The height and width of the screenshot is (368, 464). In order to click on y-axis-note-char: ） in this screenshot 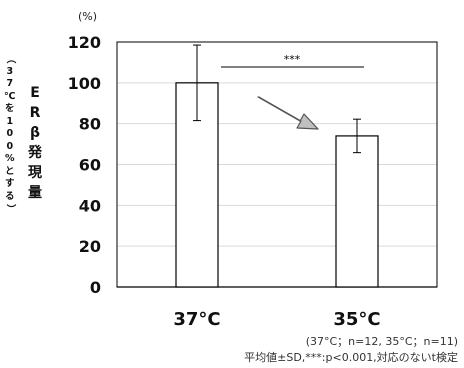, I will do `click(10, 208)`.